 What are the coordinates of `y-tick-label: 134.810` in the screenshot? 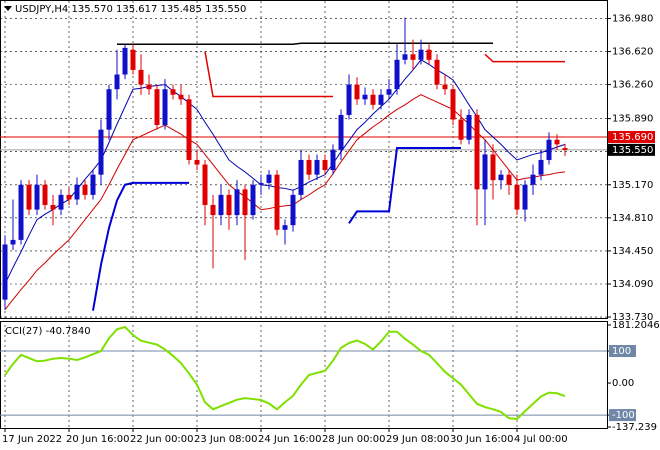 It's located at (632, 218).